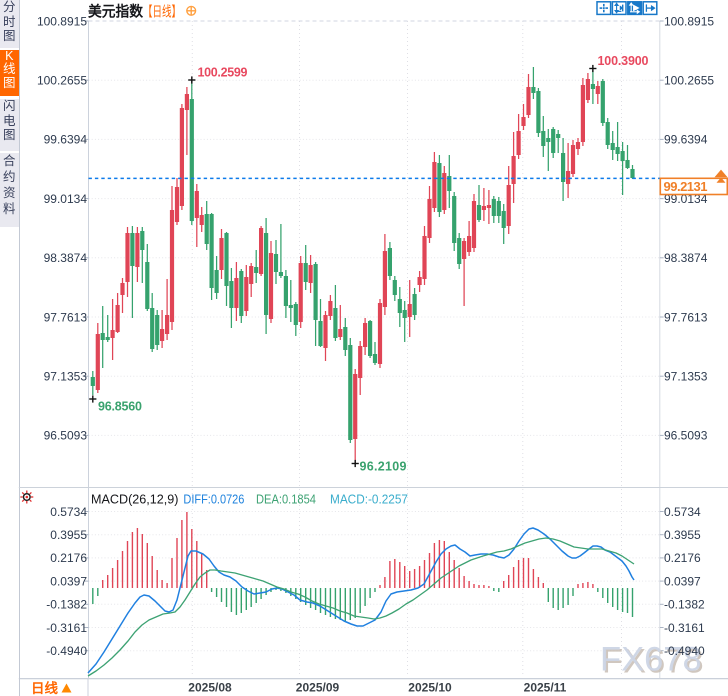  Describe the element at coordinates (162, 13) in the screenshot. I see `svg-text: 【日线】` at that location.